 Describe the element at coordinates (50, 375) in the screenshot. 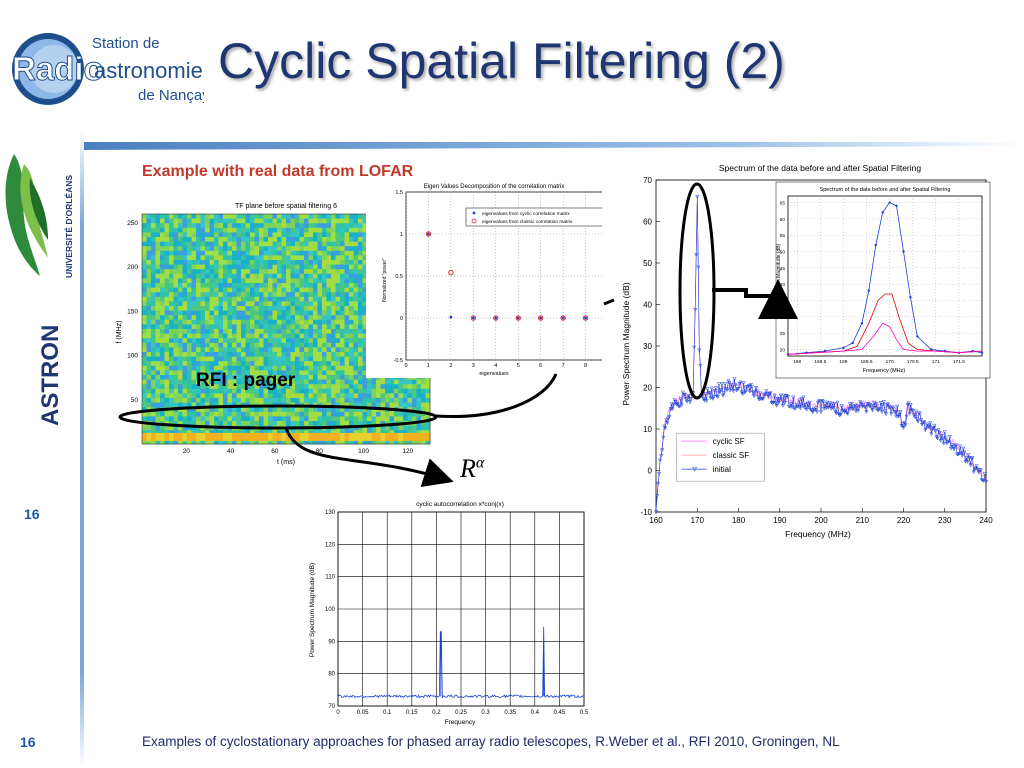

I see `astron-text: ASTRON` at that location.